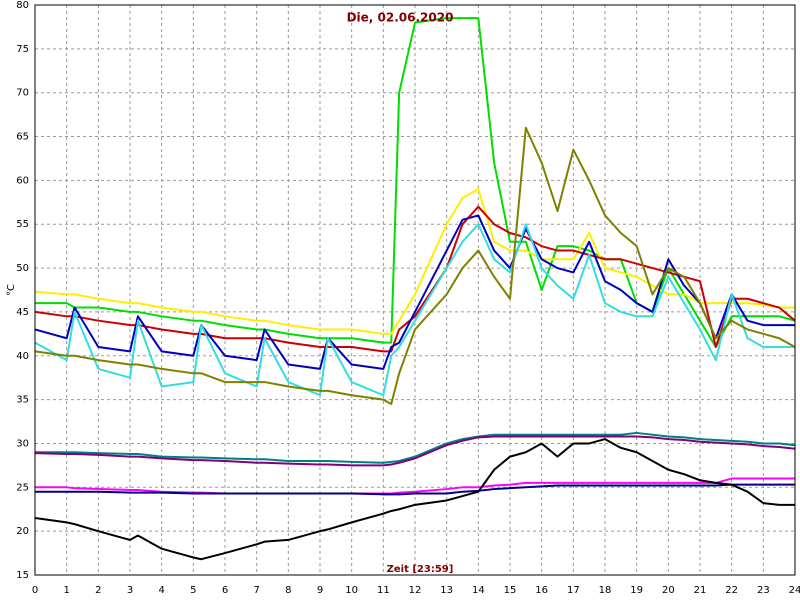 The width and height of the screenshot is (800, 600). I want to click on y-tick-label: 35, so click(22, 400).